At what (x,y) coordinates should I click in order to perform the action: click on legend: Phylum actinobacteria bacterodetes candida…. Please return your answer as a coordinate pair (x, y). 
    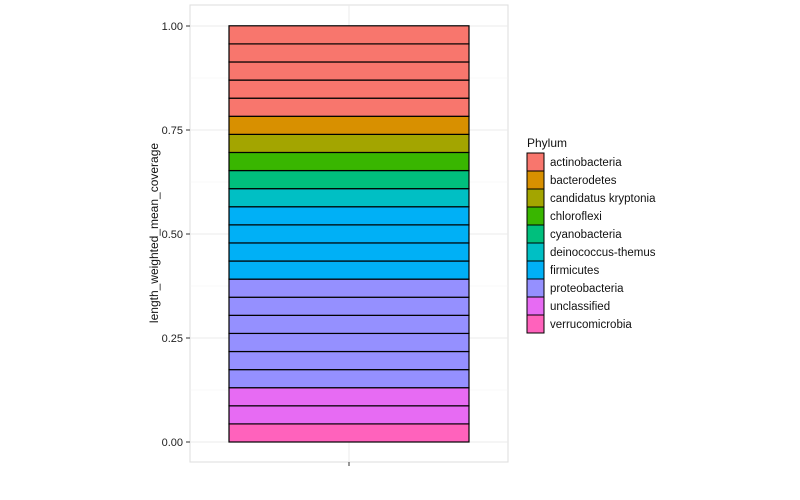
    Looking at the image, I should click on (591, 235).